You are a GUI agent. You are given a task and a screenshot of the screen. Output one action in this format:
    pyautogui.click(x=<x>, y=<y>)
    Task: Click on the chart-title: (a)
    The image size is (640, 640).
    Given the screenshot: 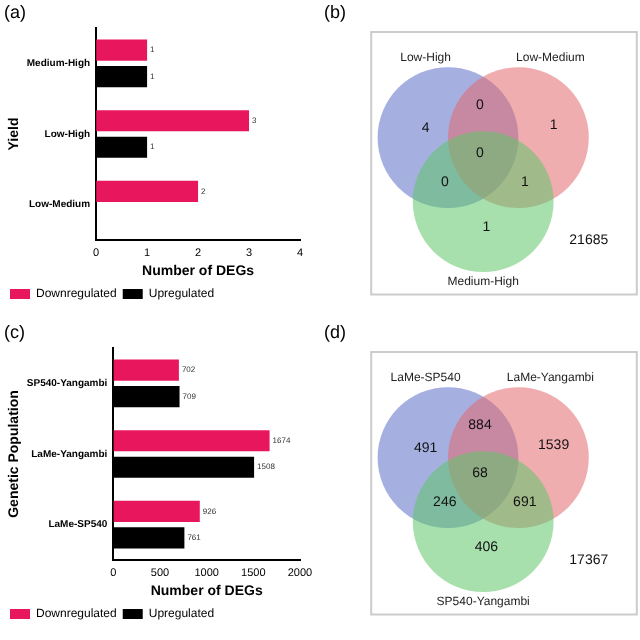 What is the action you would take?
    pyautogui.click(x=15, y=12)
    